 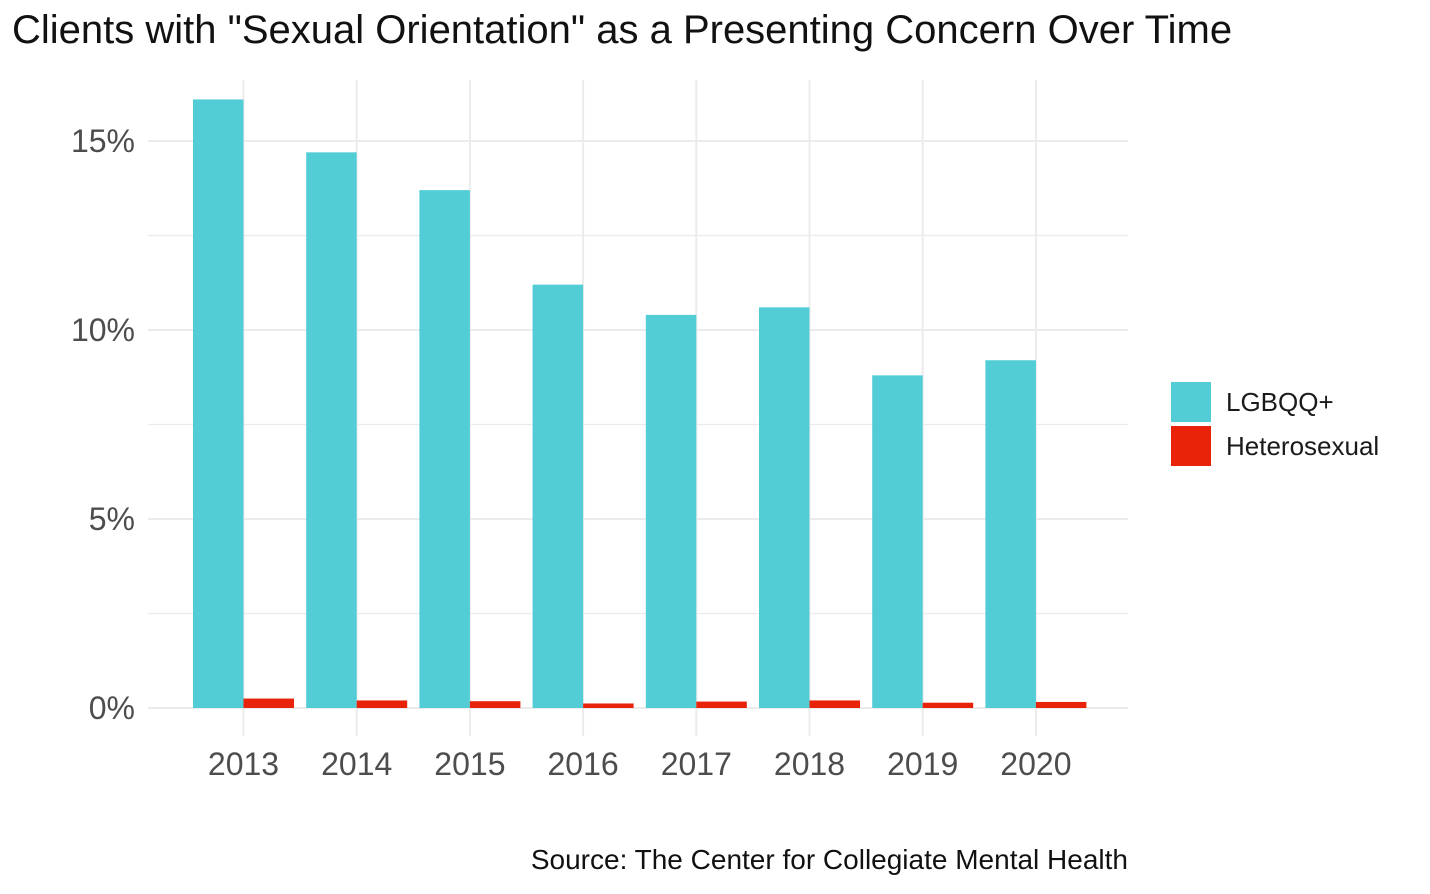 I want to click on bar-heterosexual-2016, so click(x=608, y=705).